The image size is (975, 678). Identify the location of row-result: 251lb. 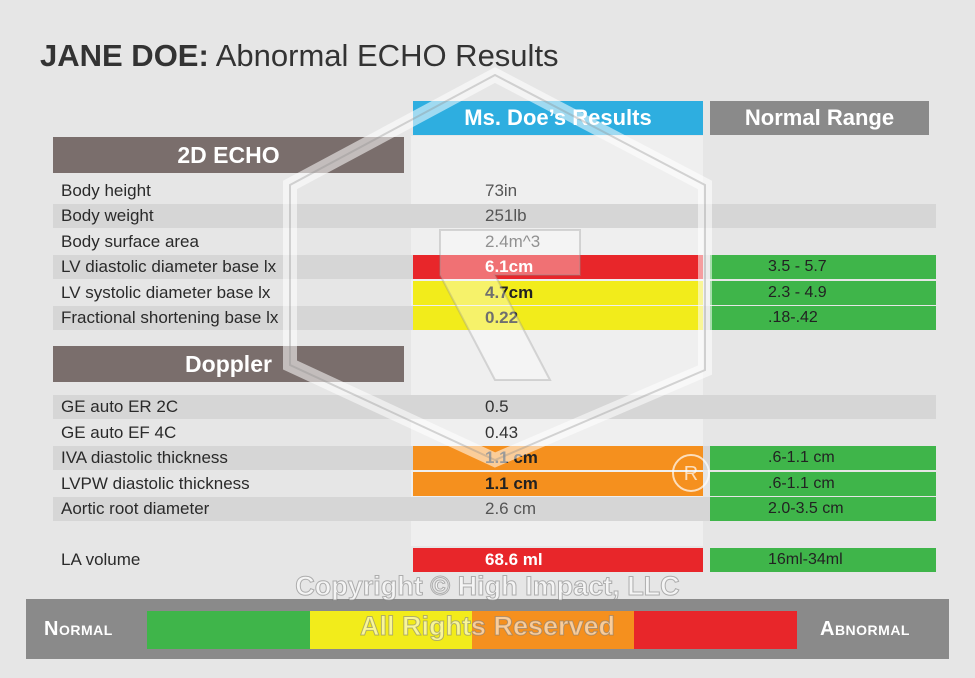
(506, 215).